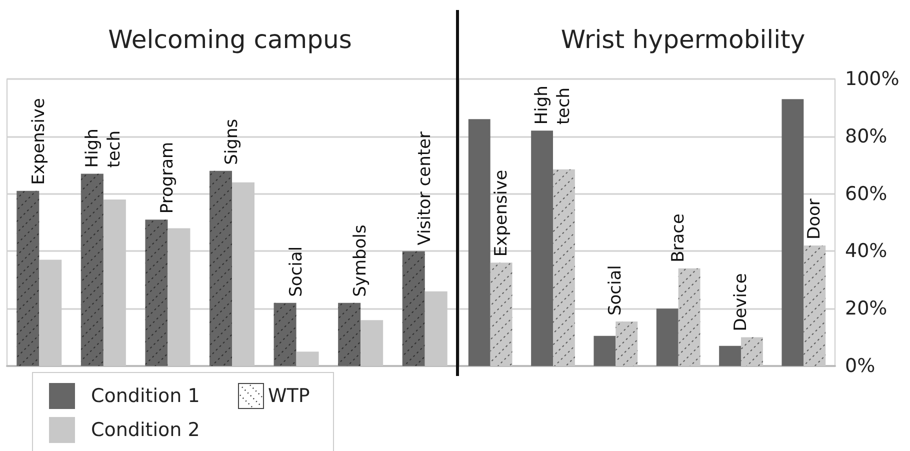 Image resolution: width=910 pixels, height=451 pixels. What do you see at coordinates (232, 141) in the screenshot?
I see `category-label: Signs` at bounding box center [232, 141].